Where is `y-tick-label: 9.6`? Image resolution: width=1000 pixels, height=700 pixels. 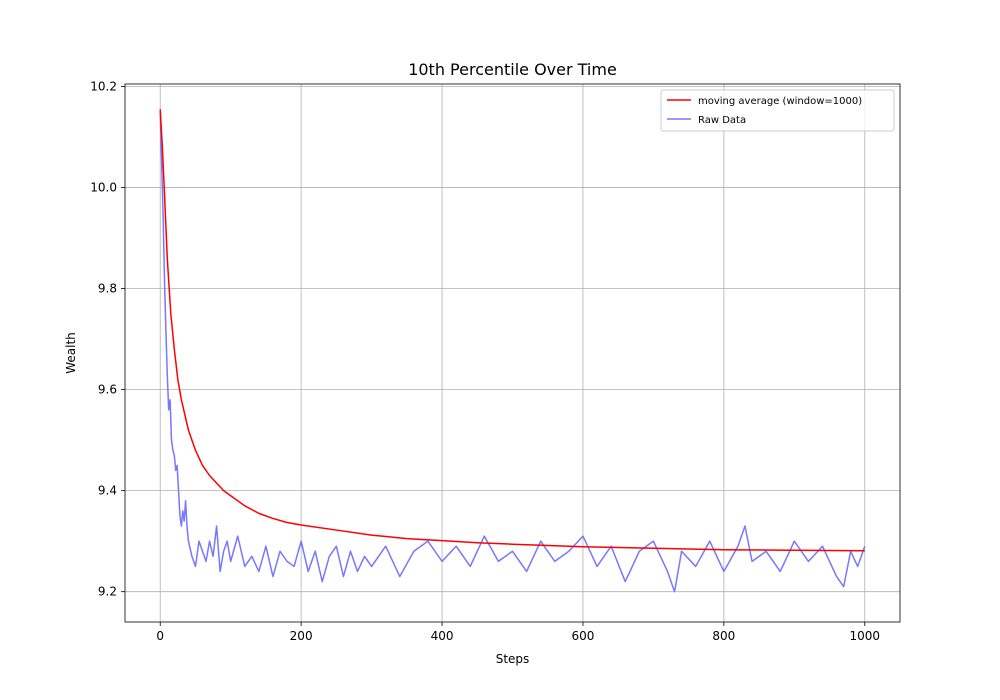 y-tick-label: 9.6 is located at coordinates (107, 390).